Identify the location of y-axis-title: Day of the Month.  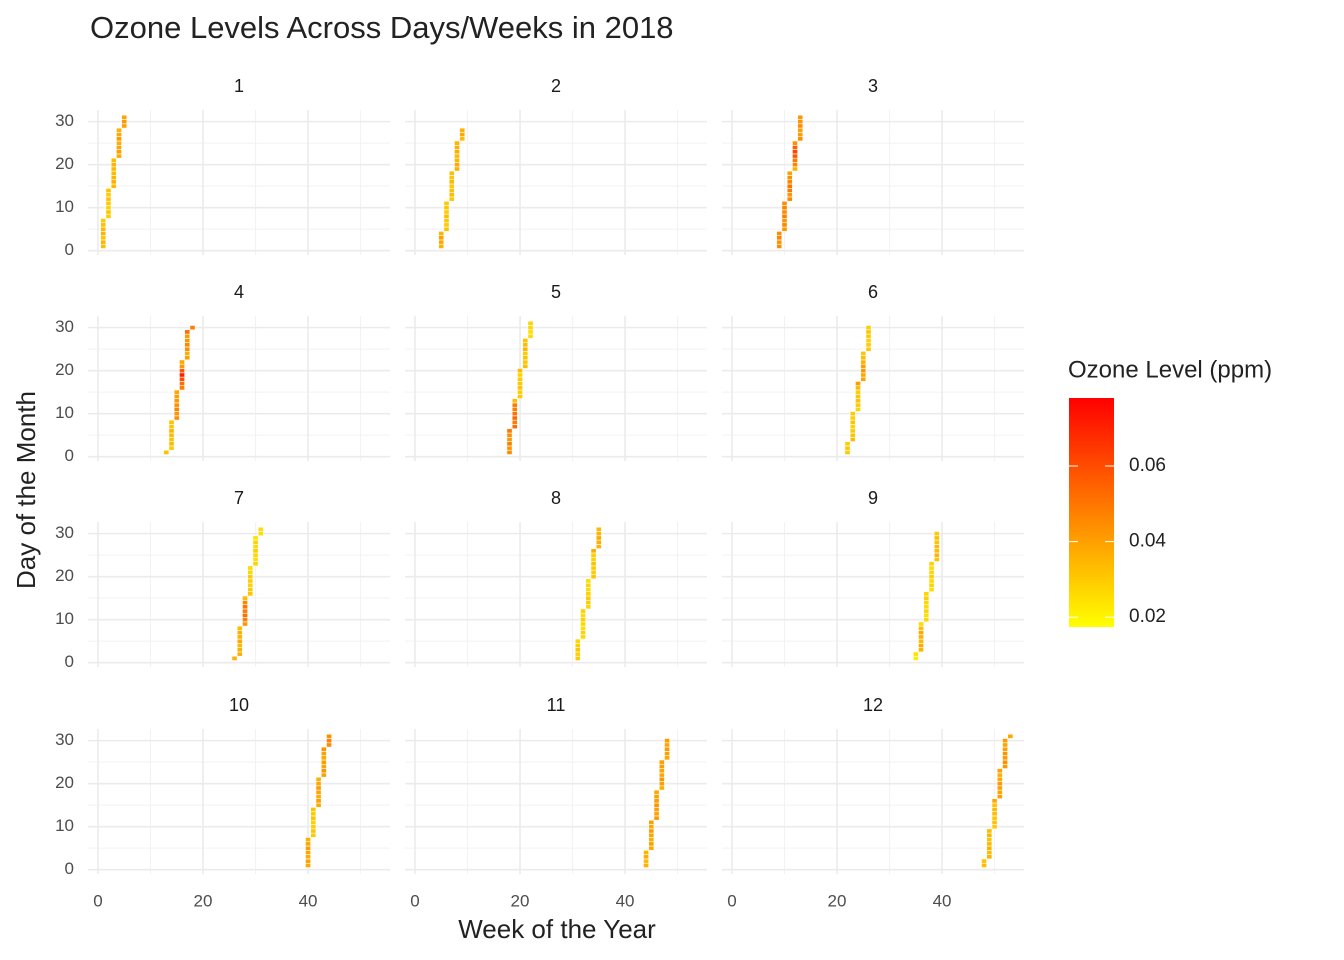
(26, 490).